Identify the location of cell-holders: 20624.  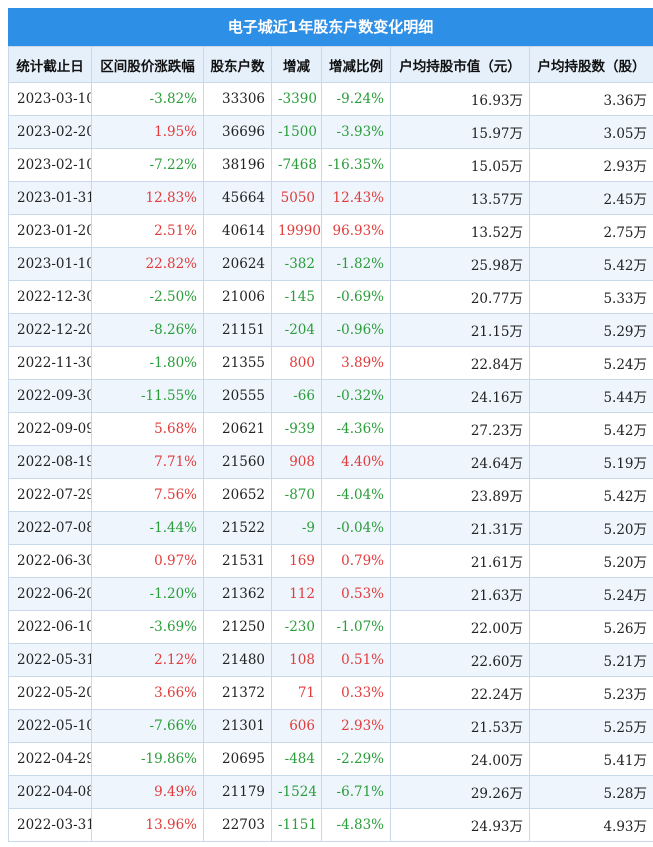
(237, 264).